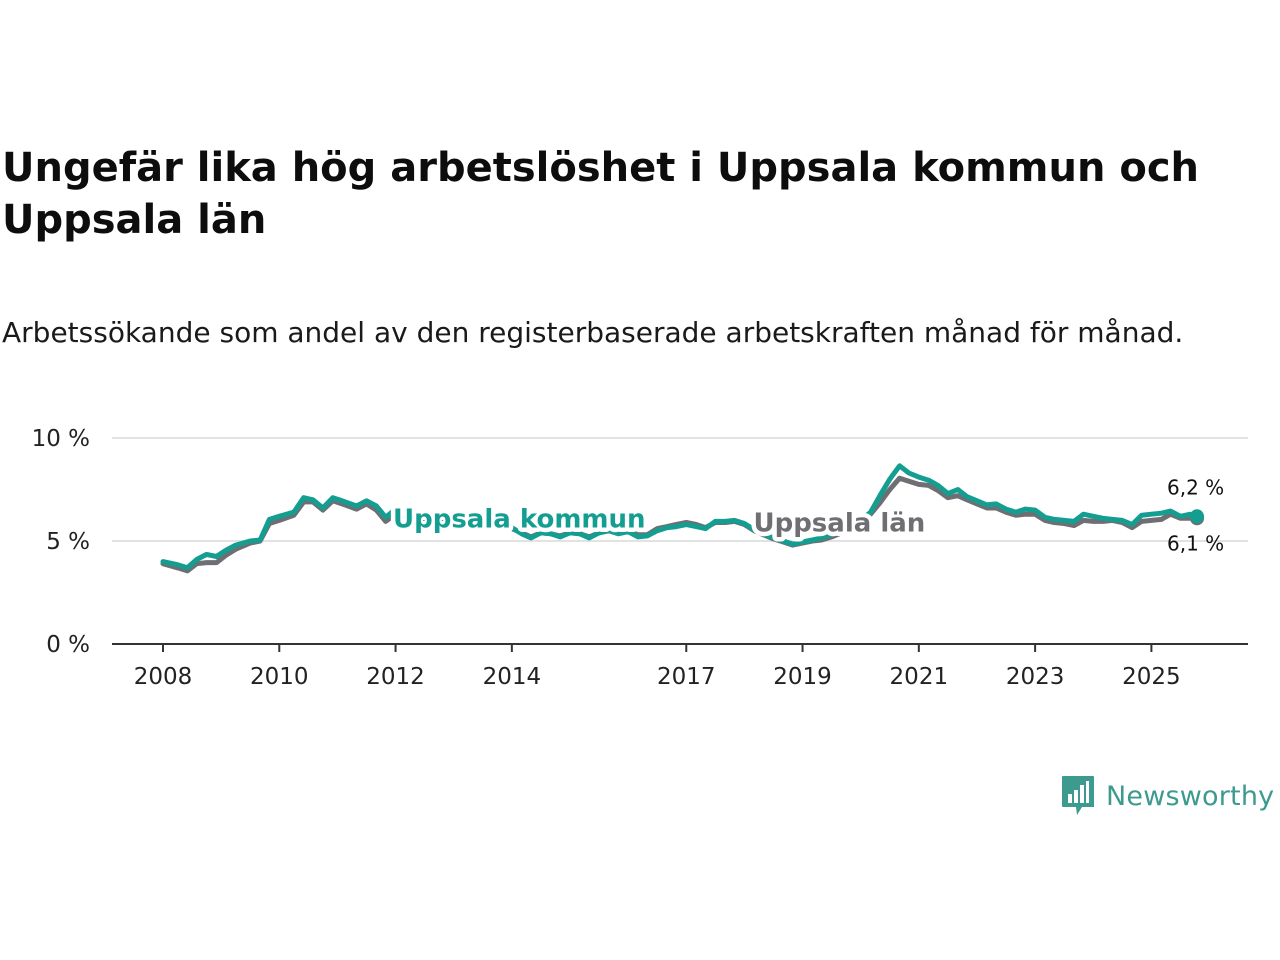 This screenshot has height=960, width=1280. What do you see at coordinates (279, 677) in the screenshot?
I see `x-tick-label: 2010` at bounding box center [279, 677].